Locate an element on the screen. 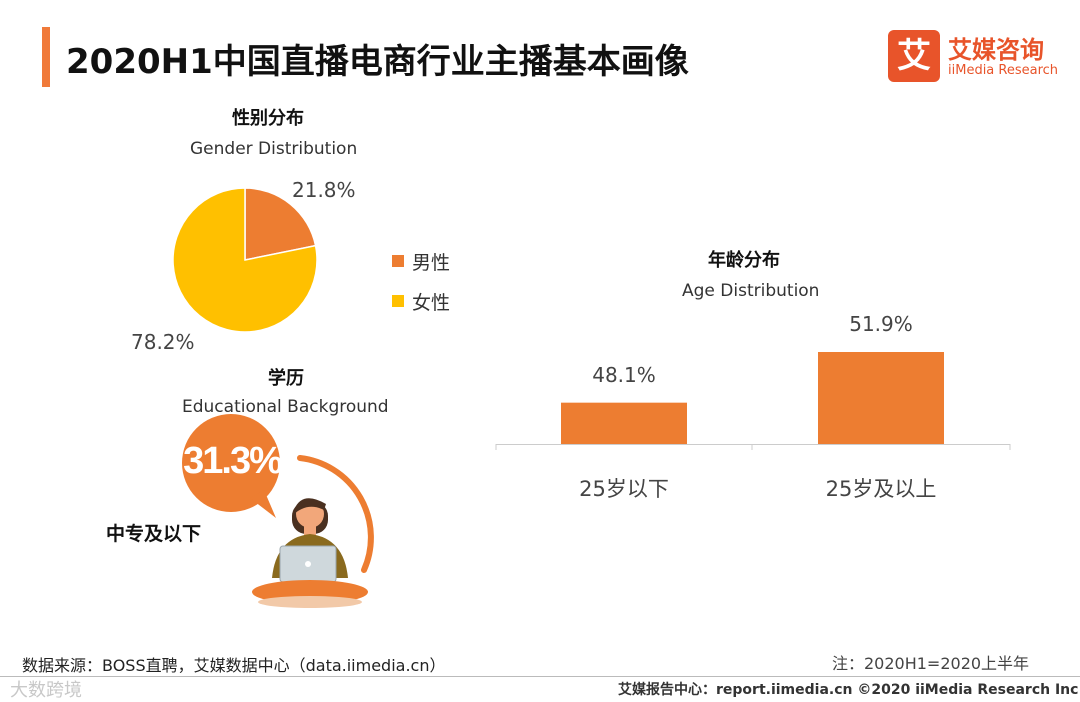 This screenshot has height=702, width=1080. education-title: 学历 is located at coordinates (286, 378).